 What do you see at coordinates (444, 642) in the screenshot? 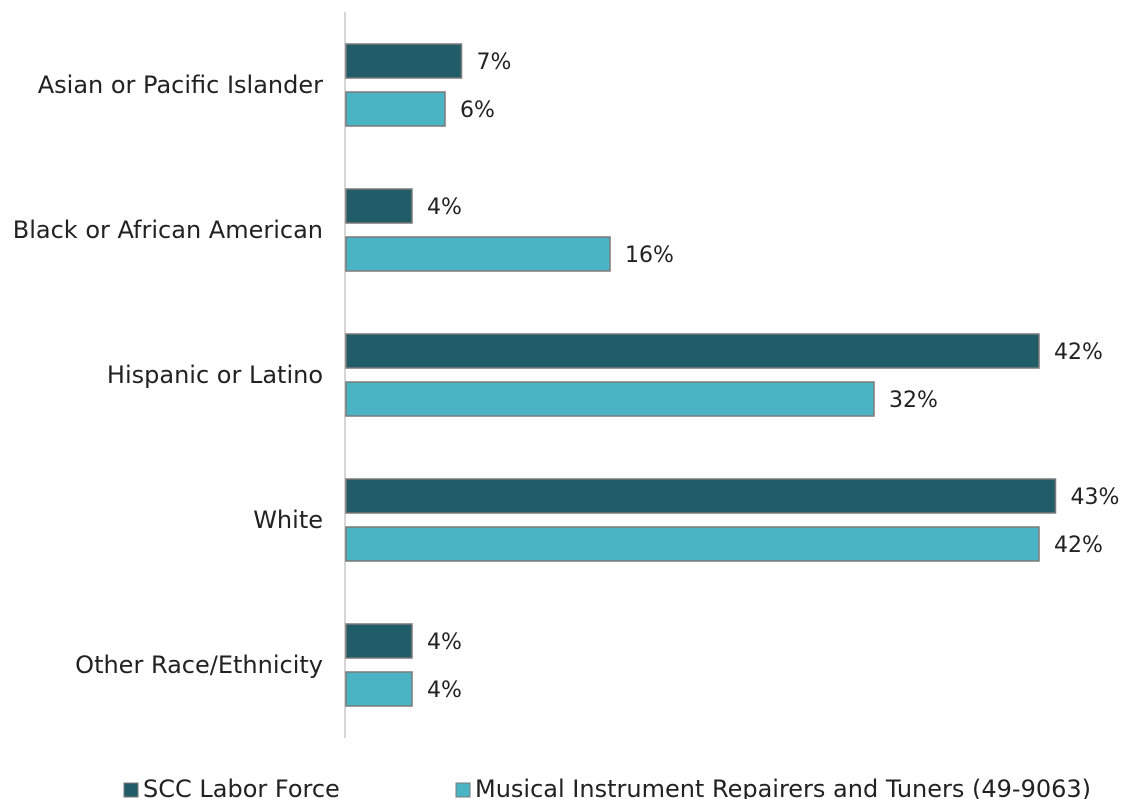
I see `data-label-other-race-ethnicity-series-1: 4%` at bounding box center [444, 642].